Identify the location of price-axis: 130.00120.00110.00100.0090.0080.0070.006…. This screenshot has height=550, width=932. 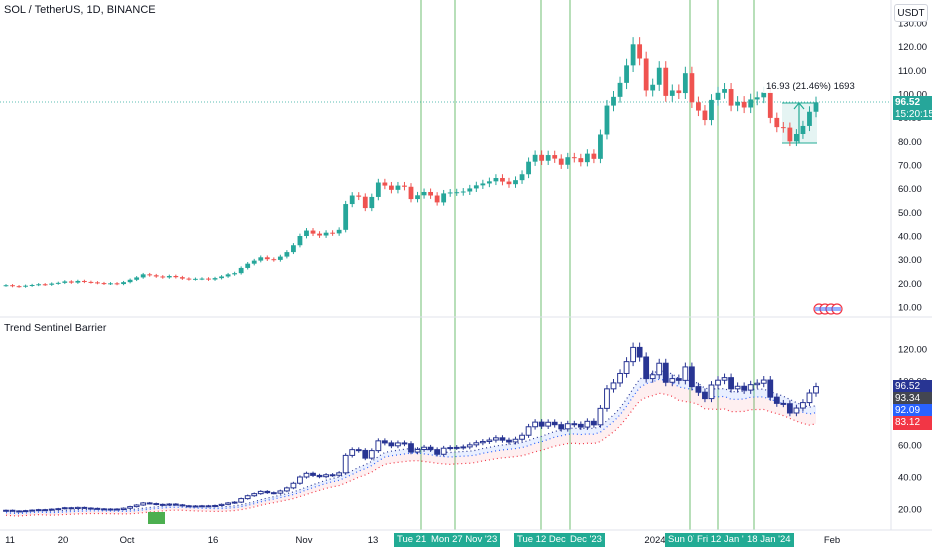
(912, 166).